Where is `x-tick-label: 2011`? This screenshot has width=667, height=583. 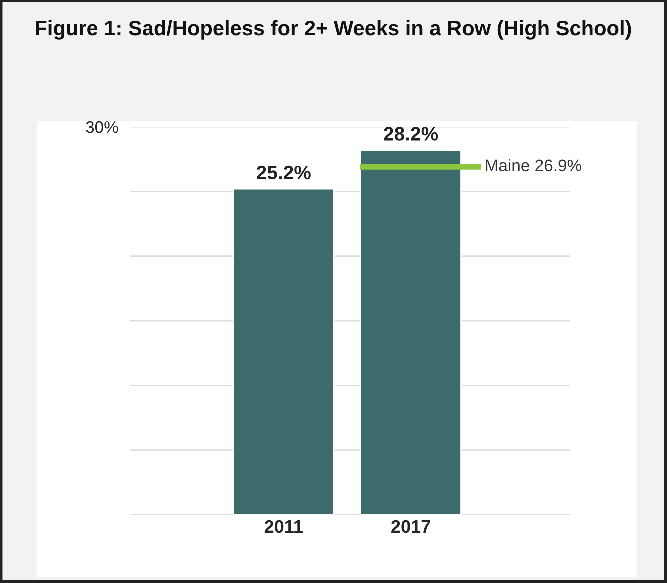
x-tick-label: 2011 is located at coordinates (283, 527).